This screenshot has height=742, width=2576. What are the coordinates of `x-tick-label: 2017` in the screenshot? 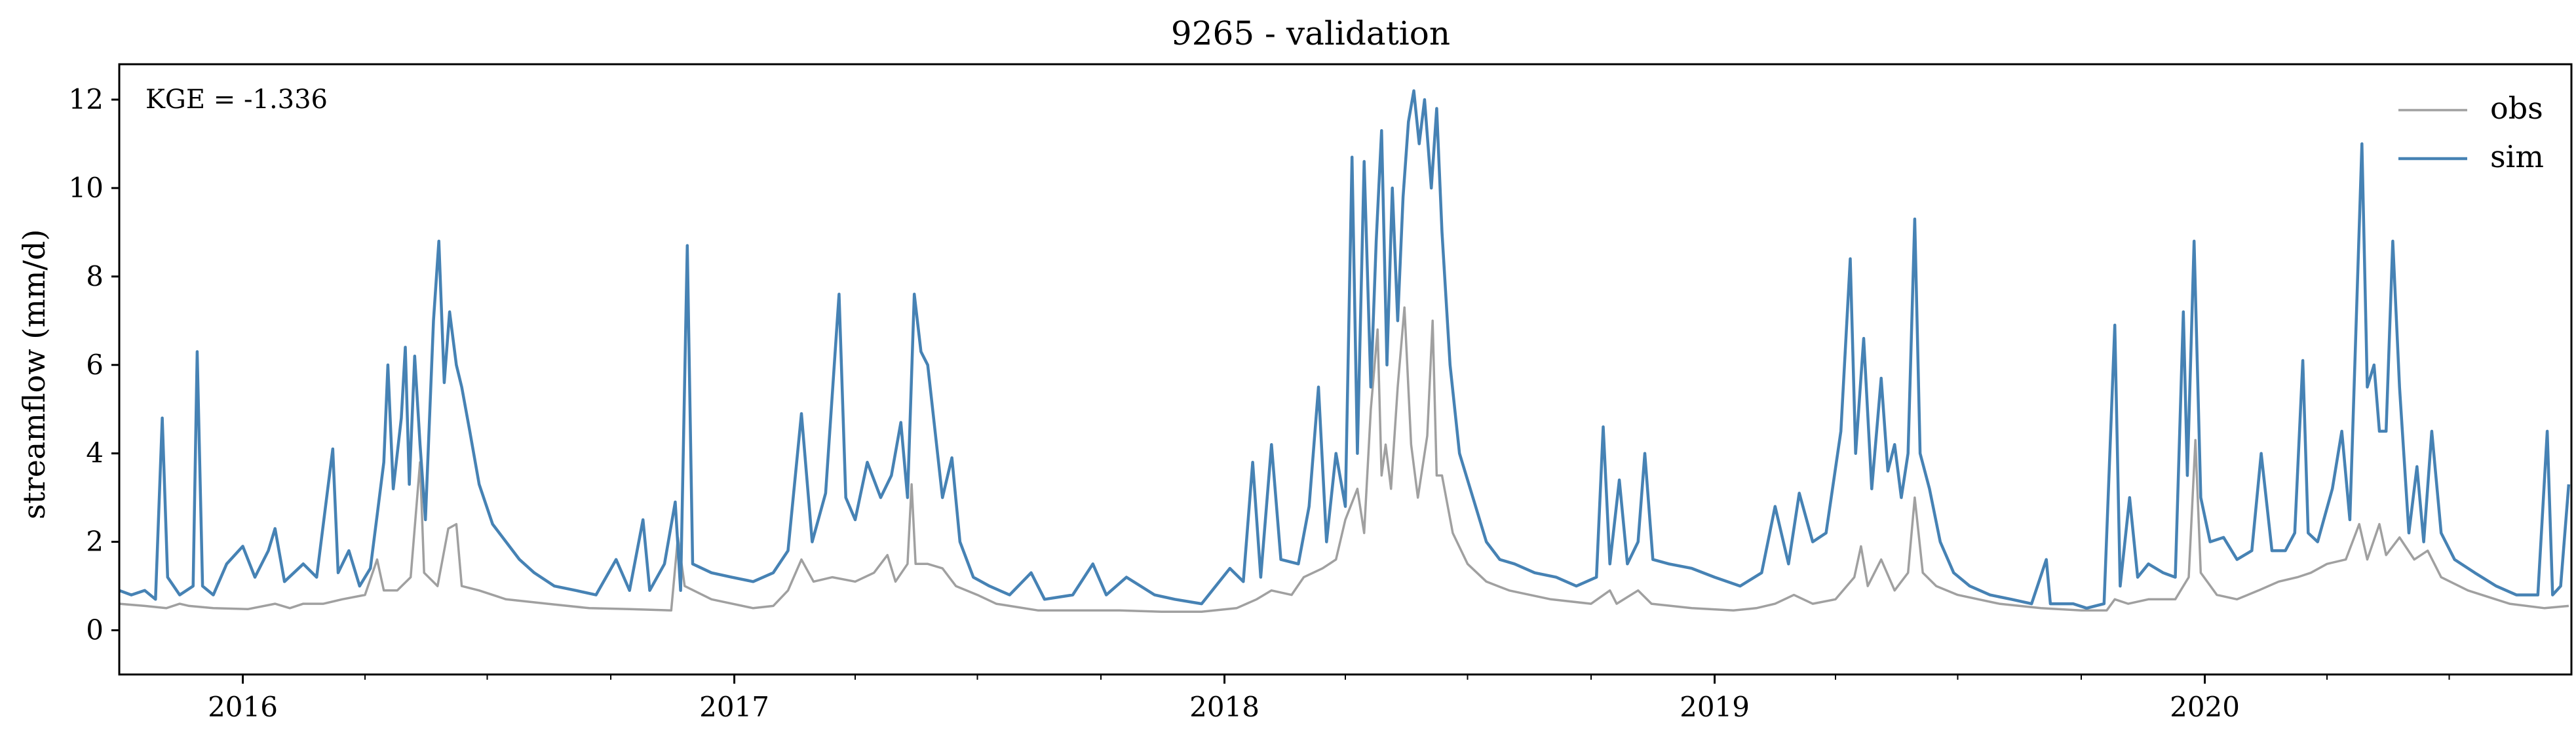 It's located at (734, 707).